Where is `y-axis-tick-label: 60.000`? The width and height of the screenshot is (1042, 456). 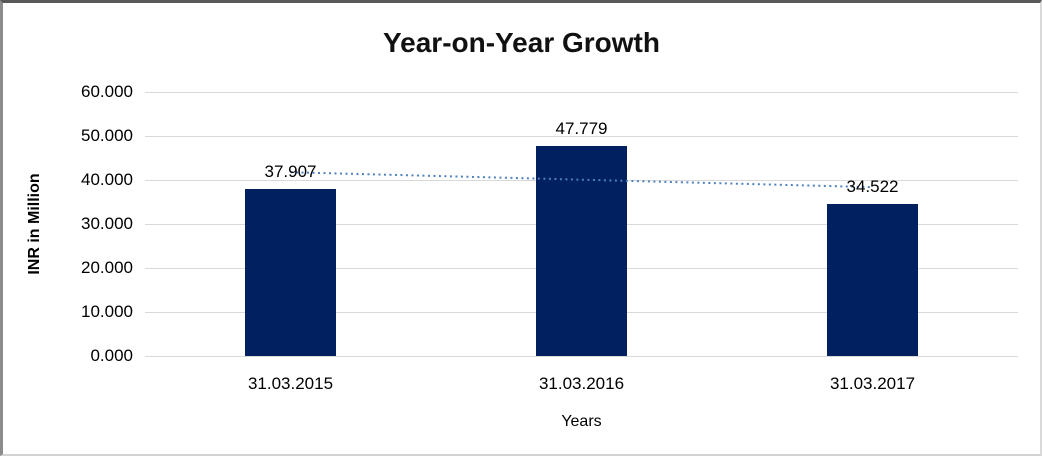
y-axis-tick-label: 60.000 is located at coordinates (107, 91).